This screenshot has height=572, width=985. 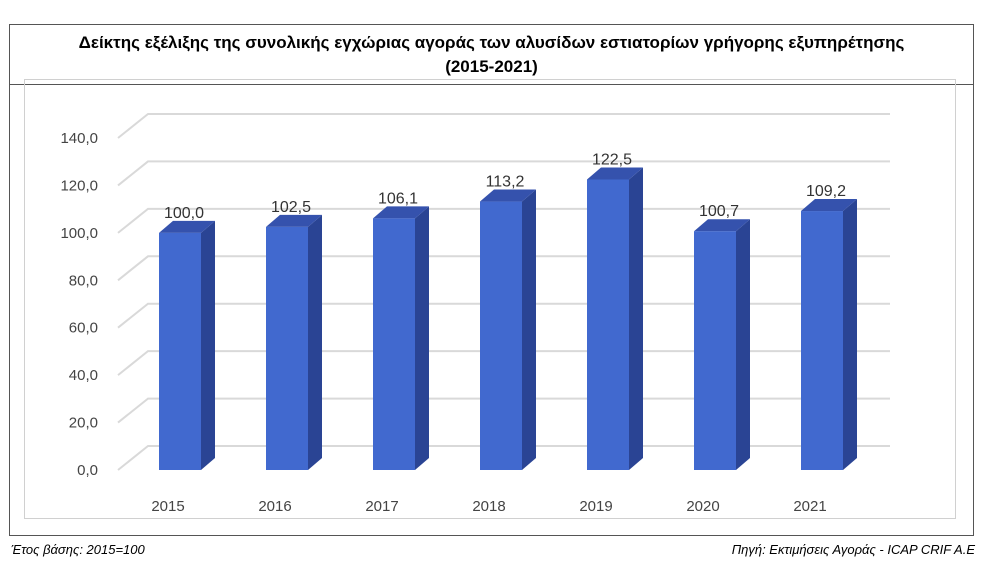 I want to click on x-tick-label: 2016, so click(x=274, y=506).